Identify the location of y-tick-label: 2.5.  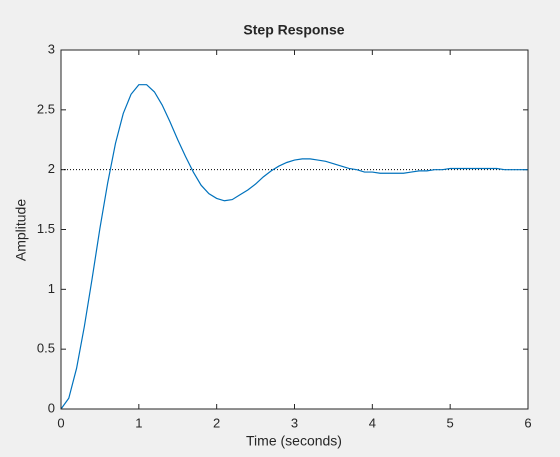
(46, 108).